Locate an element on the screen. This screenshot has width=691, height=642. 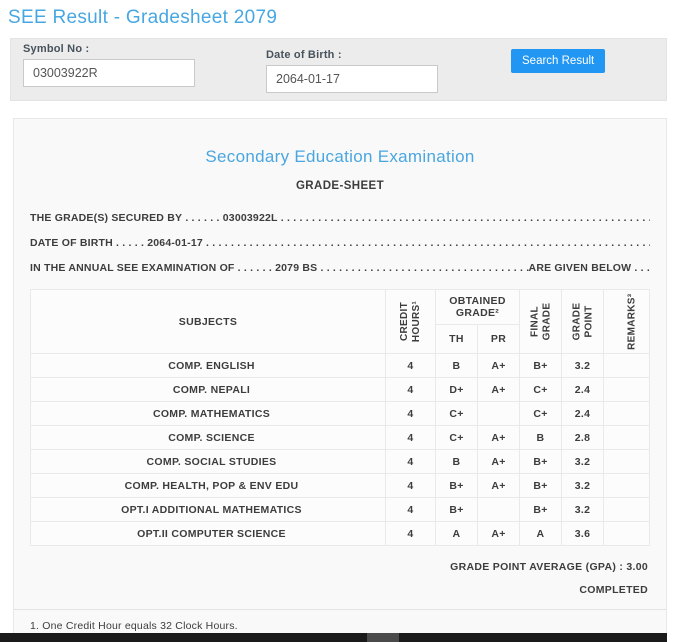
table-row: OPT.I ADDITIONAL MATHEMATICS 4 B+ B+ 3.2 is located at coordinates (340, 509).